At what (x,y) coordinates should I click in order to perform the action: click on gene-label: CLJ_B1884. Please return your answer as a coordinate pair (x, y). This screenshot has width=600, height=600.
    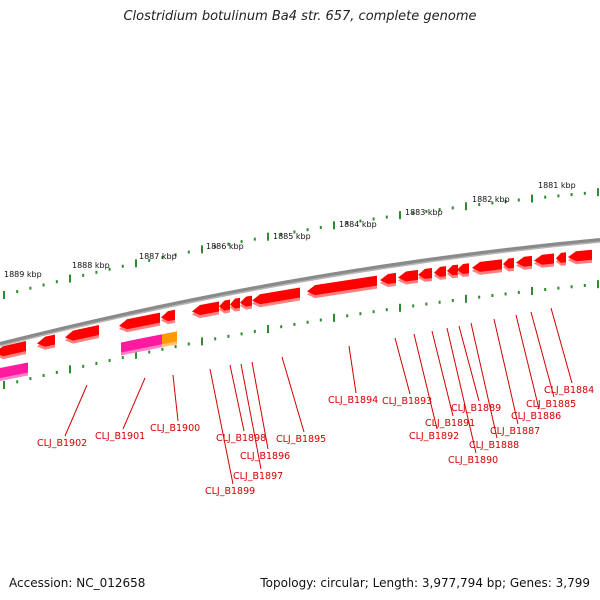
    Looking at the image, I should click on (569, 390).